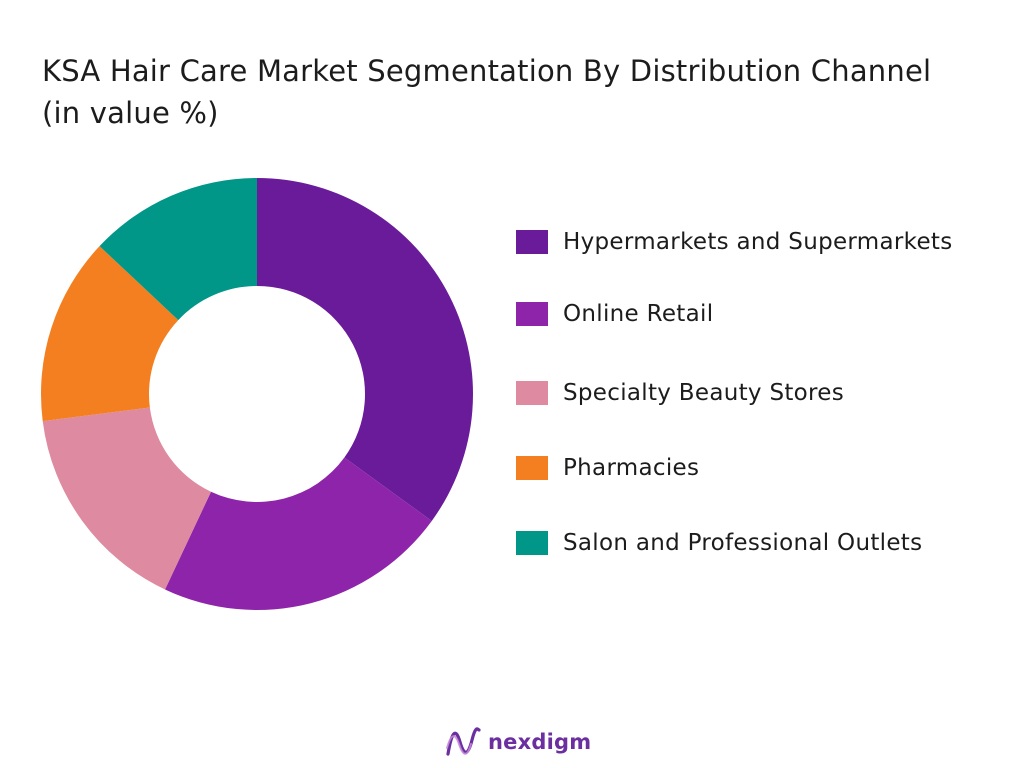 Image resolution: width=1024 pixels, height=768 pixels. Describe the element at coordinates (704, 393) in the screenshot. I see `legend-label: Specialty Beauty Stores` at that location.